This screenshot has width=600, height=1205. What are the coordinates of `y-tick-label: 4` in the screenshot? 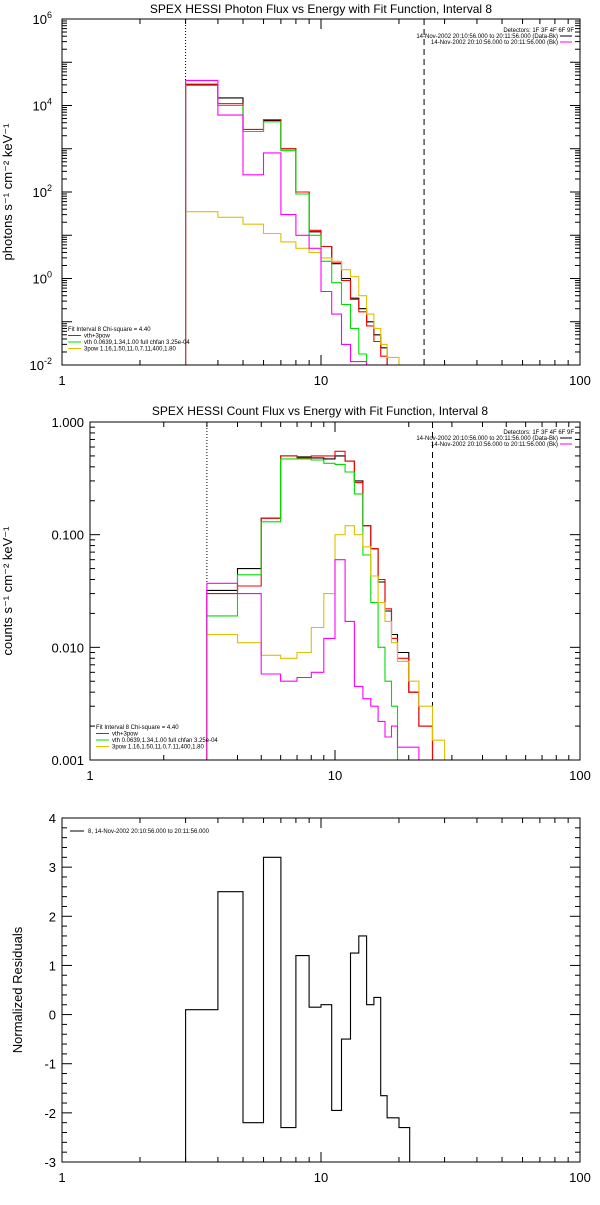 It's located at (52, 818).